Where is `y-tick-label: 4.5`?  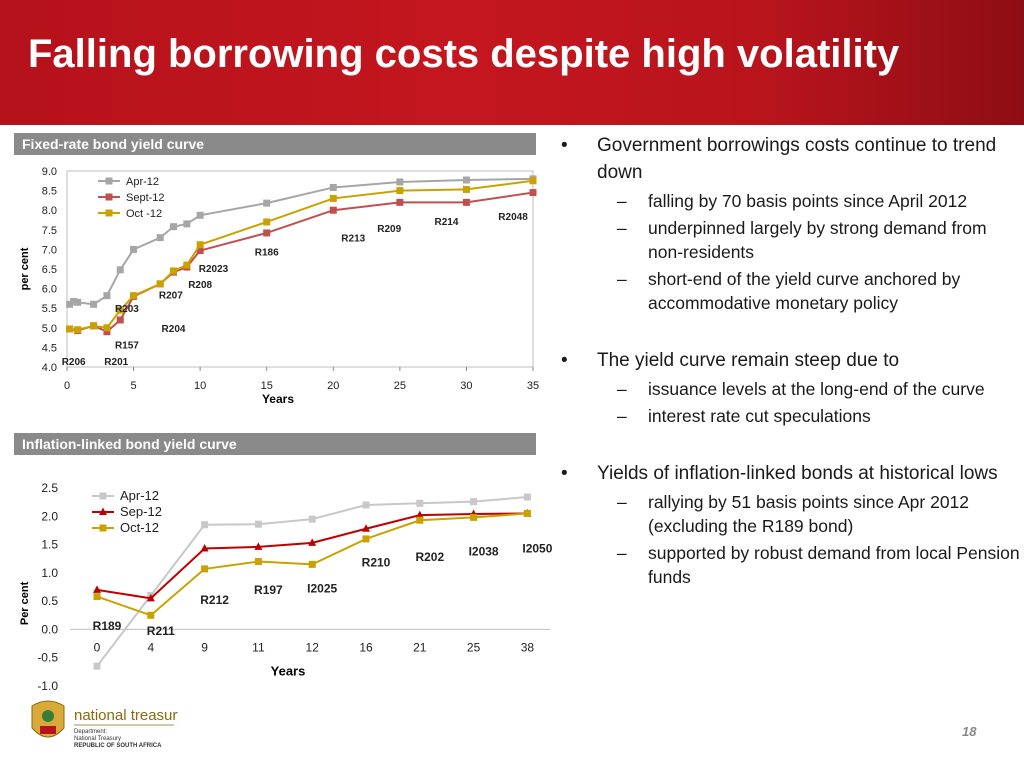 y-tick-label: 4.5 is located at coordinates (49, 348).